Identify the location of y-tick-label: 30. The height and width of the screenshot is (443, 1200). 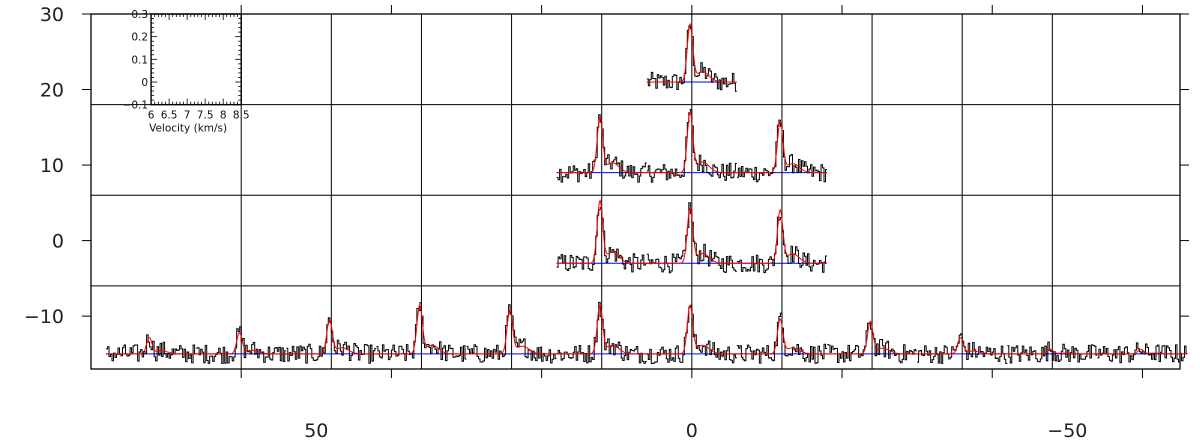
(52, 15).